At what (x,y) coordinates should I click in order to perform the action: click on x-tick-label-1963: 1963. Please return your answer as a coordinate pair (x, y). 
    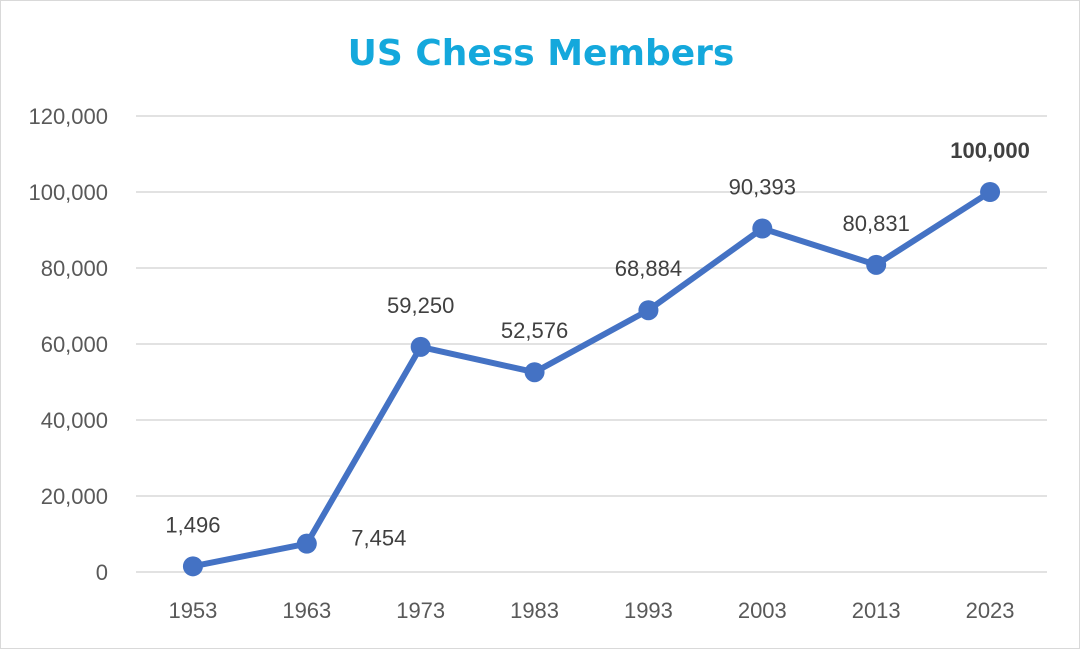
    Looking at the image, I should click on (306, 610).